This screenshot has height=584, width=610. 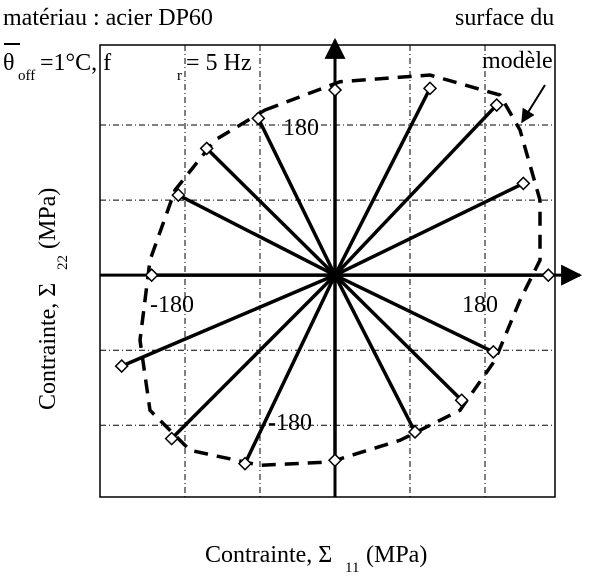 What do you see at coordinates (268, 555) in the screenshot?
I see `x-label: Contrainte, Σ` at bounding box center [268, 555].